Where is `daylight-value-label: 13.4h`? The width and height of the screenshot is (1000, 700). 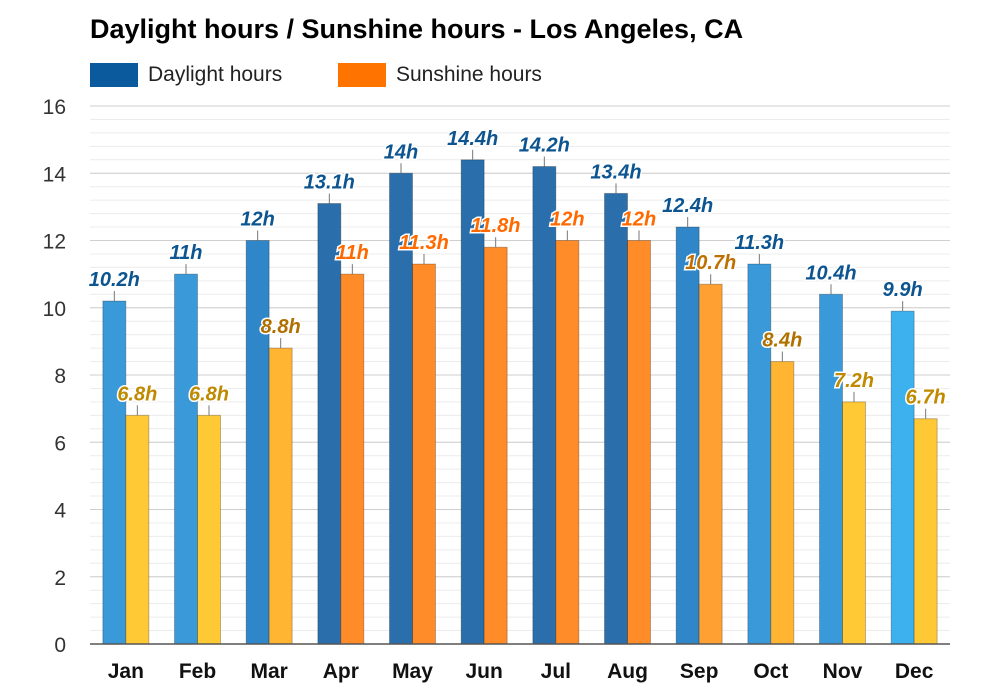
daylight-value-label: 13.4h is located at coordinates (615, 172).